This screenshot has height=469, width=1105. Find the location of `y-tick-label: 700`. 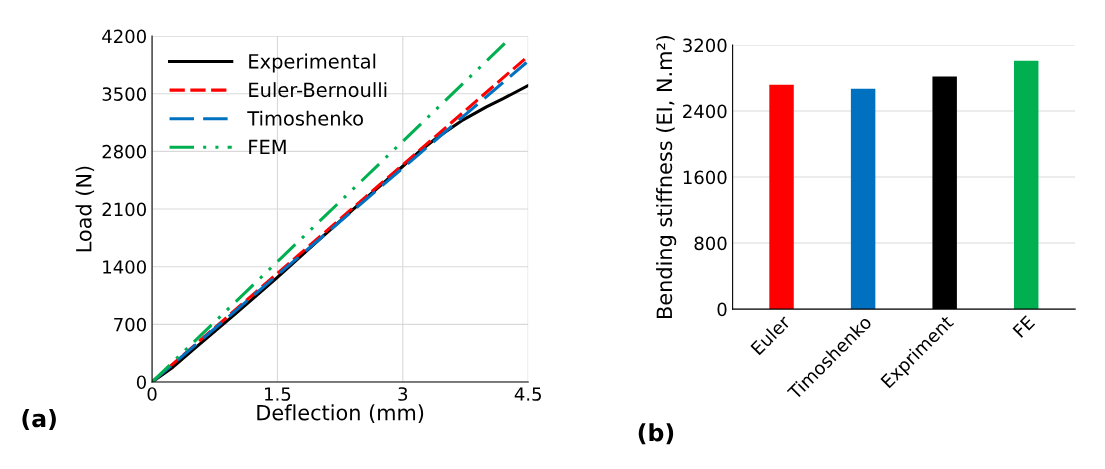

y-tick-label: 700 is located at coordinates (130, 324).